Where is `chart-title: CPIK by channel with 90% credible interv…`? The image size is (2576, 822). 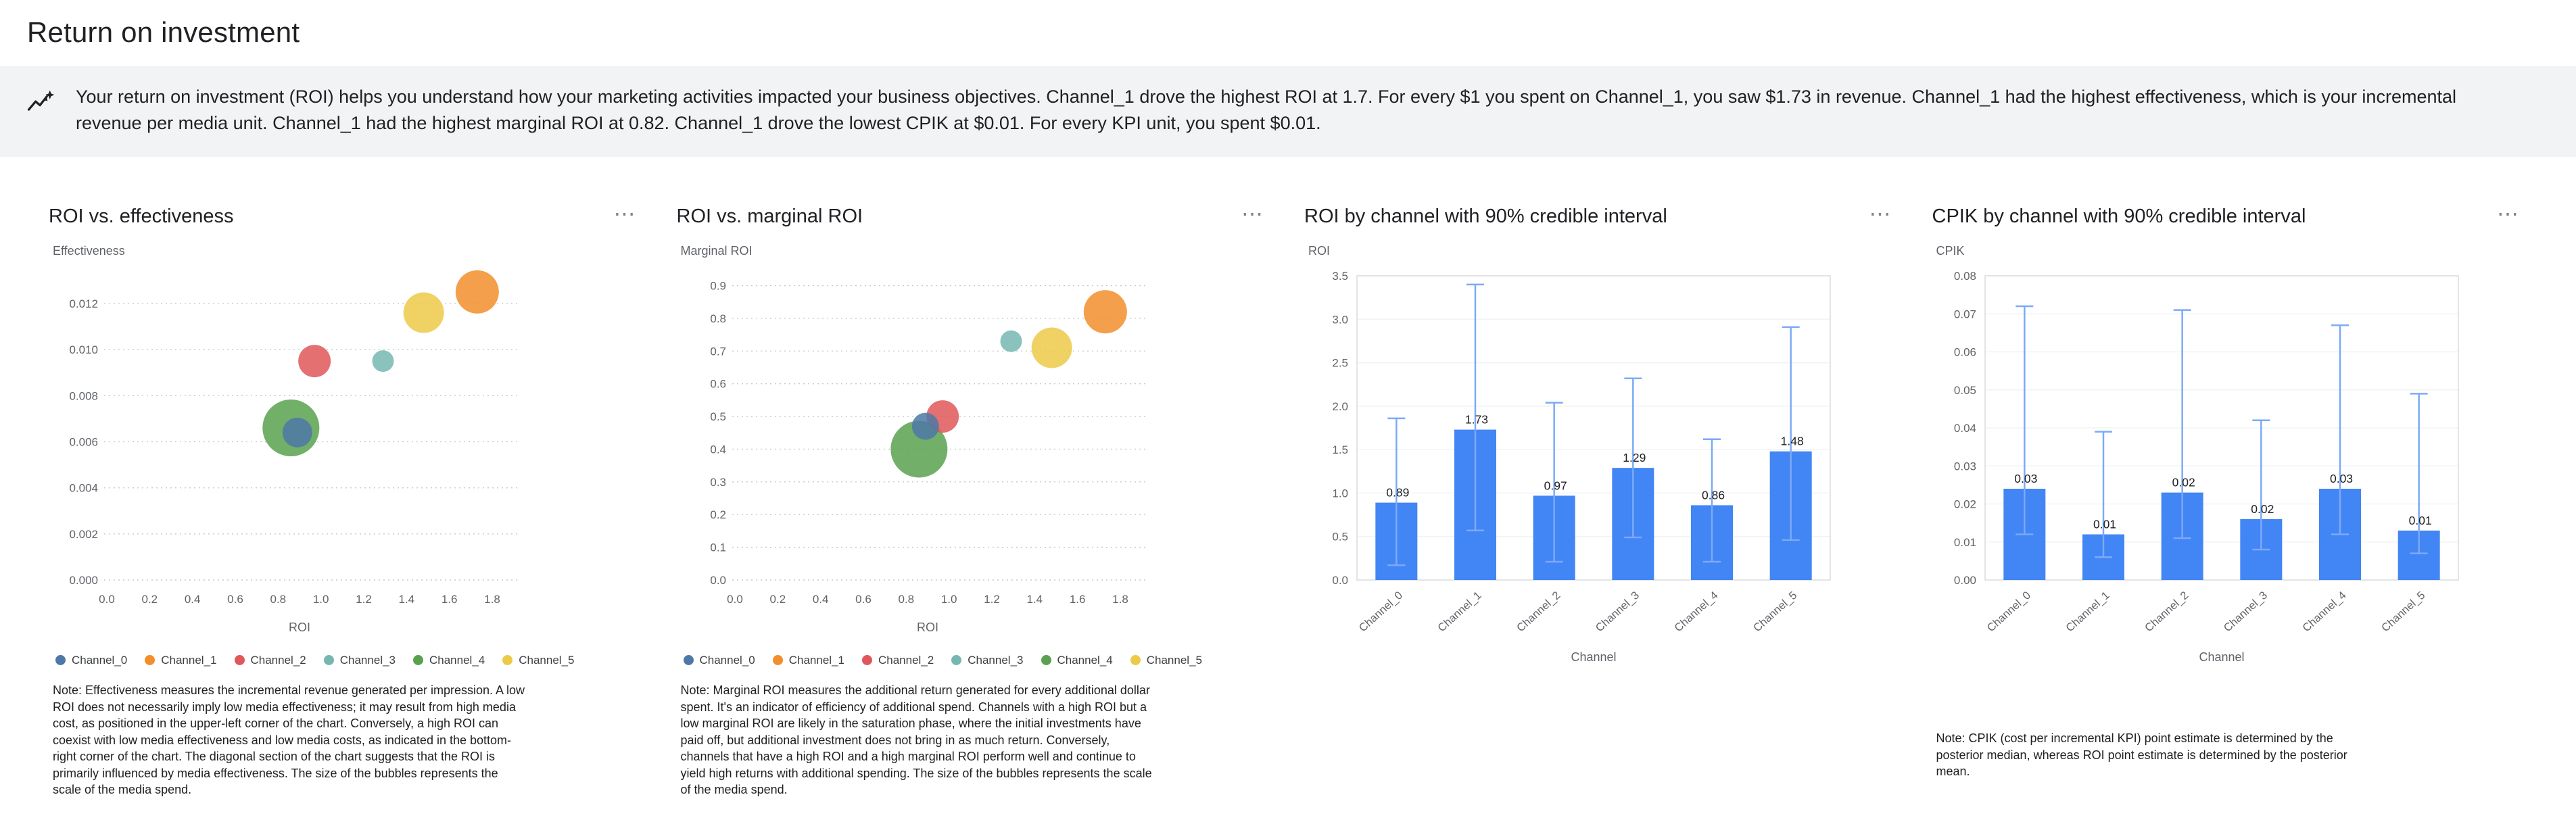
chart-title: CPIK by channel with 90% credible interv… is located at coordinates (2119, 217).